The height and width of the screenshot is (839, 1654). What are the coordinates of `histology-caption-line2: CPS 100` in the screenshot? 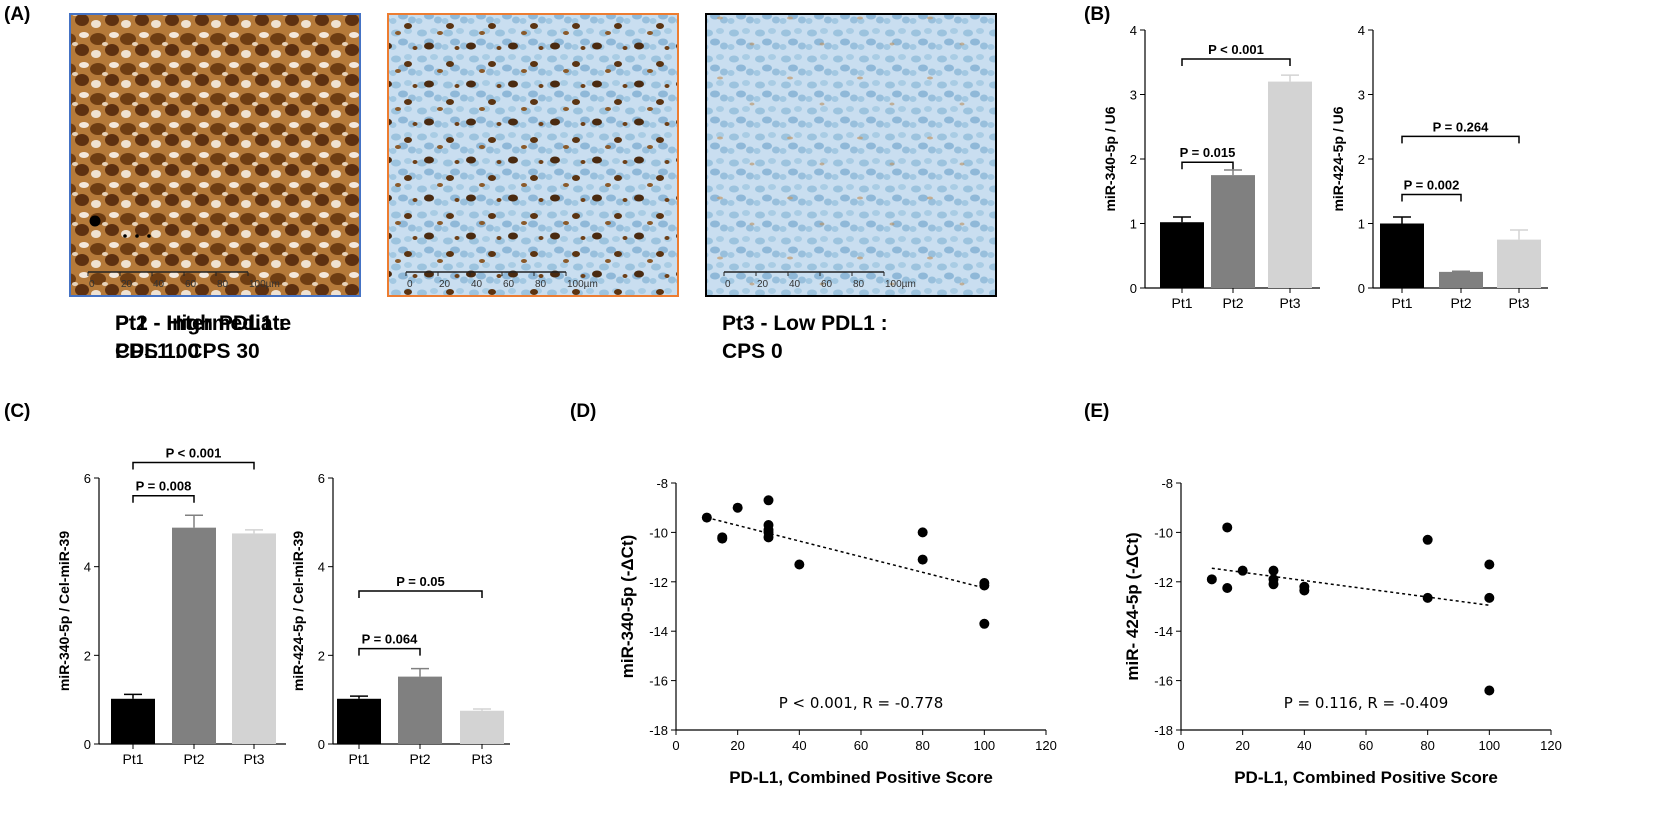 It's located at (157, 351).